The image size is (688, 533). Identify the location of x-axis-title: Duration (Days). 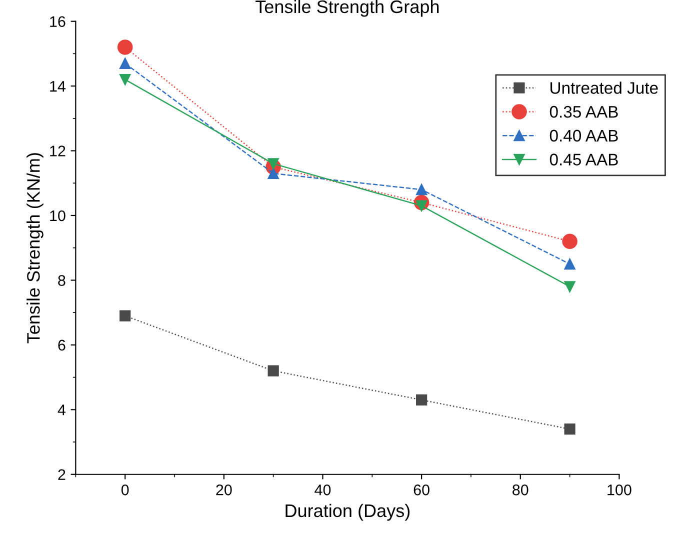
(348, 512).